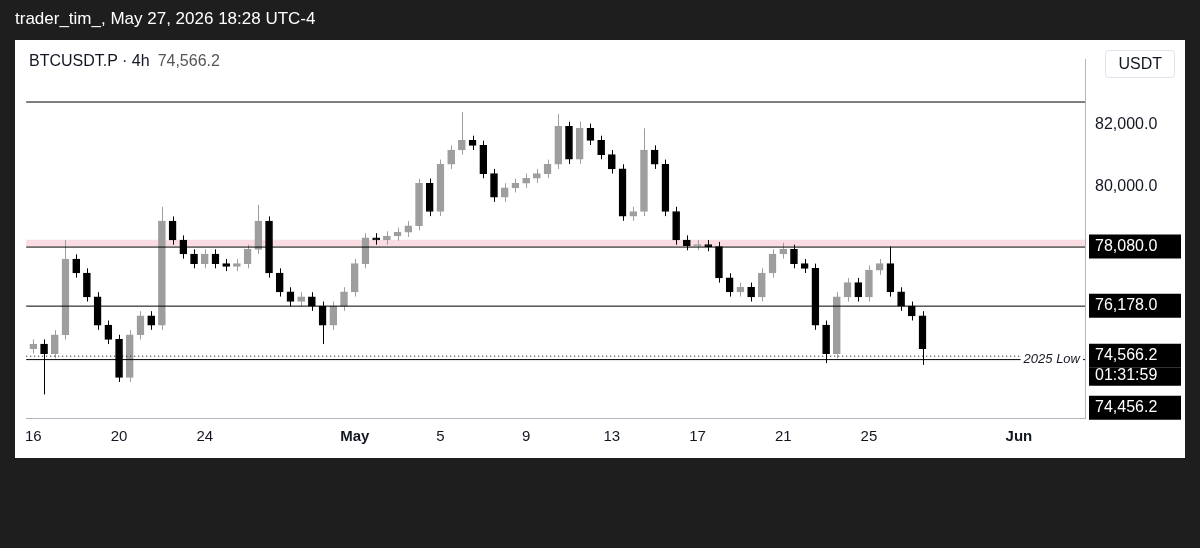  I want to click on chart-subtitle: 74,566.2, so click(188, 60).